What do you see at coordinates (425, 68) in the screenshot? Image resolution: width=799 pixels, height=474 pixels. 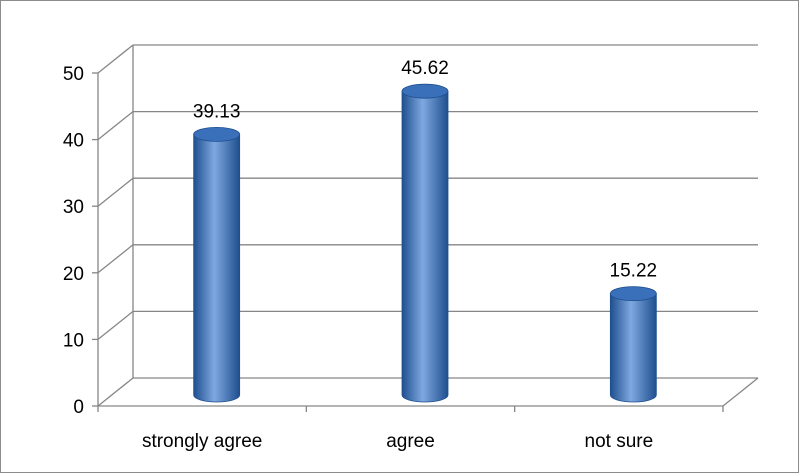 I see `data-label: 45.62` at bounding box center [425, 68].